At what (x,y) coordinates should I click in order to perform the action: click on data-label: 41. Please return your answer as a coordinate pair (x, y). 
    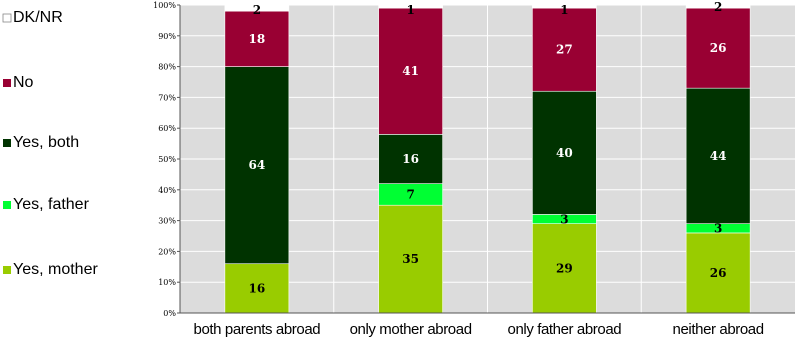
    Looking at the image, I should click on (410, 71).